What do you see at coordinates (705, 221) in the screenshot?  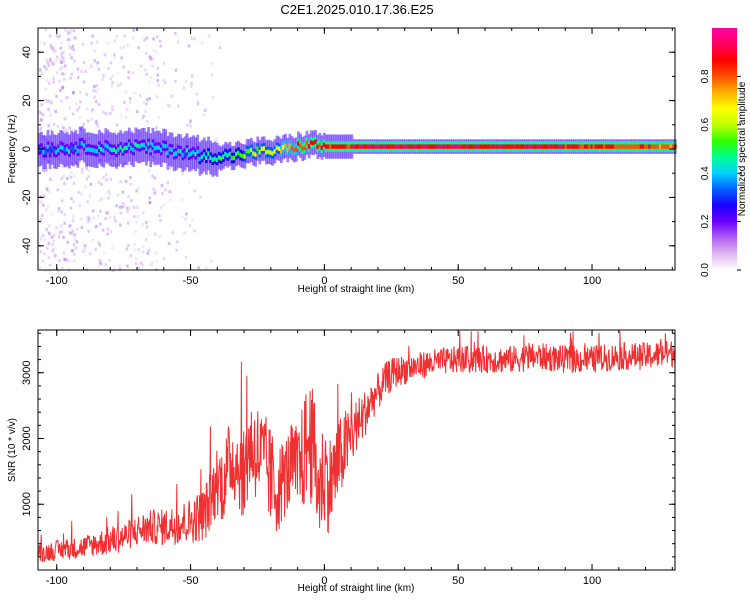 I see `colorbar-tick-label: 0.2` at bounding box center [705, 221].